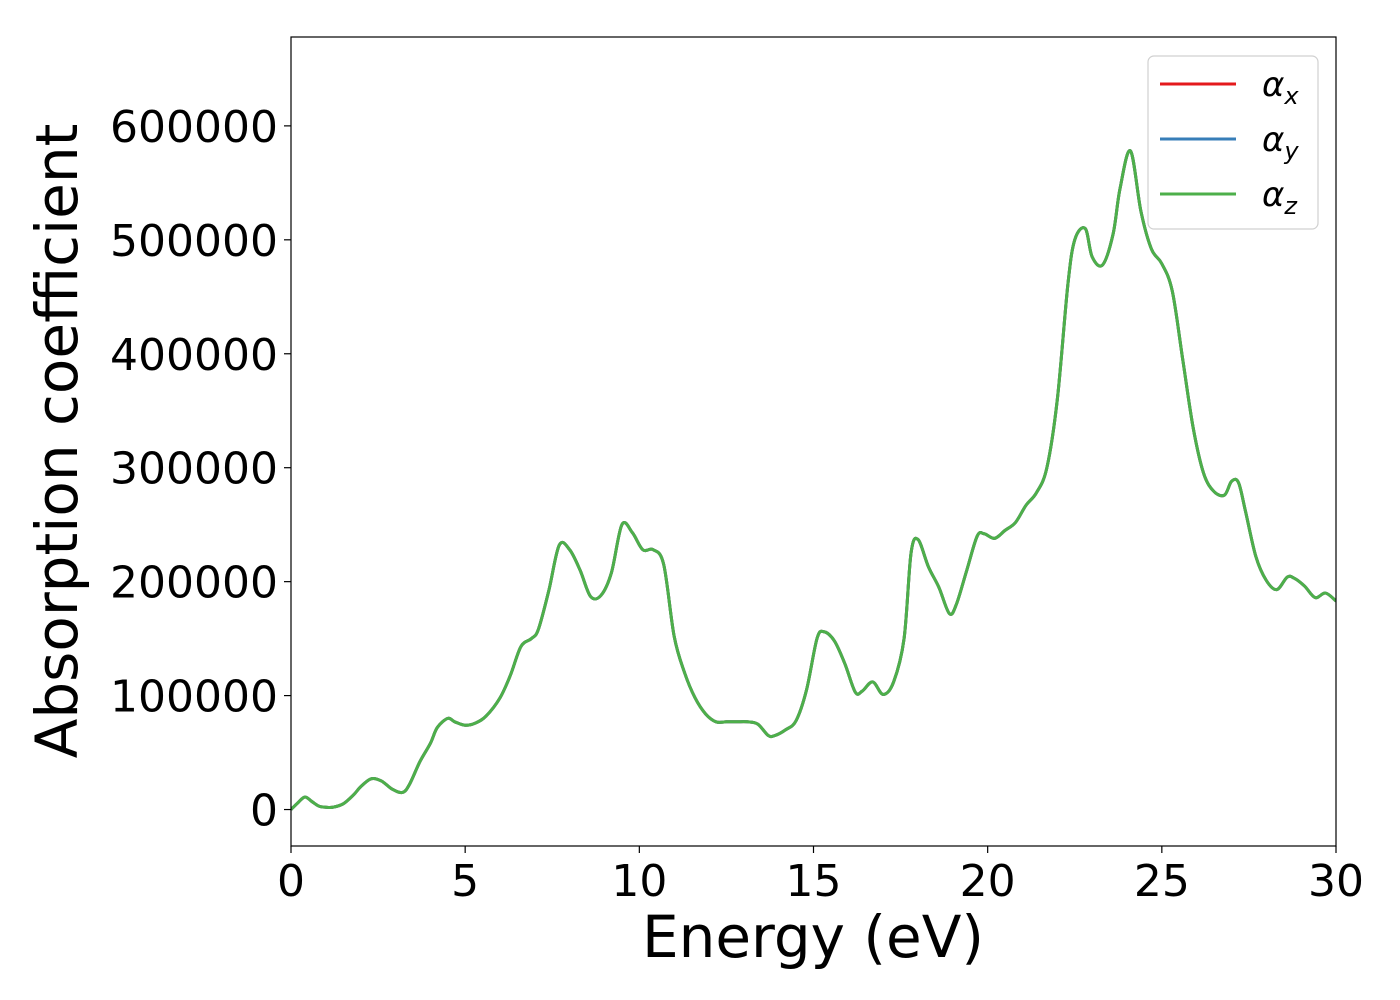 This screenshot has height=1000, width=1400. What do you see at coordinates (639, 881) in the screenshot?
I see `x-tick-label: 10` at bounding box center [639, 881].